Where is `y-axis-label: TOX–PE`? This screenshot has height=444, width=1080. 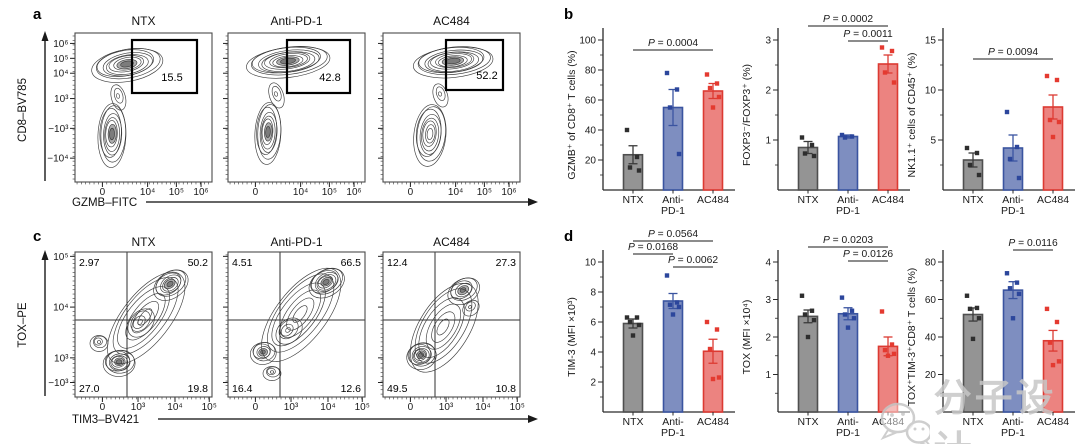
y-axis-label: TOX–PE is located at coordinates (23, 324).